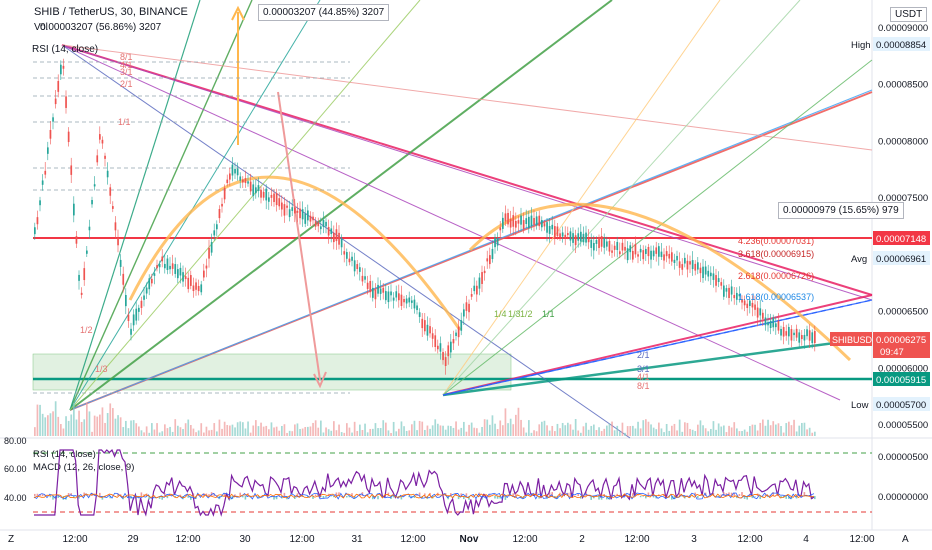 This screenshot has width=932, height=550. What do you see at coordinates (776, 276) in the screenshot?
I see `fib-label-2: 2.618(0.00006726)` at bounding box center [776, 276].